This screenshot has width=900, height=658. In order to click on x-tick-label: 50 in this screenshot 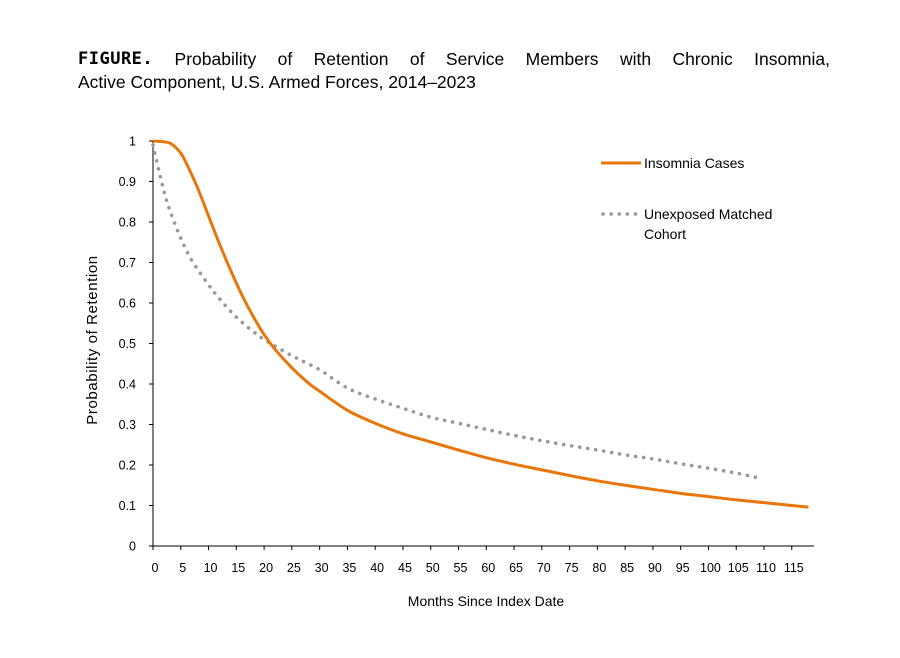, I will do `click(433, 568)`.